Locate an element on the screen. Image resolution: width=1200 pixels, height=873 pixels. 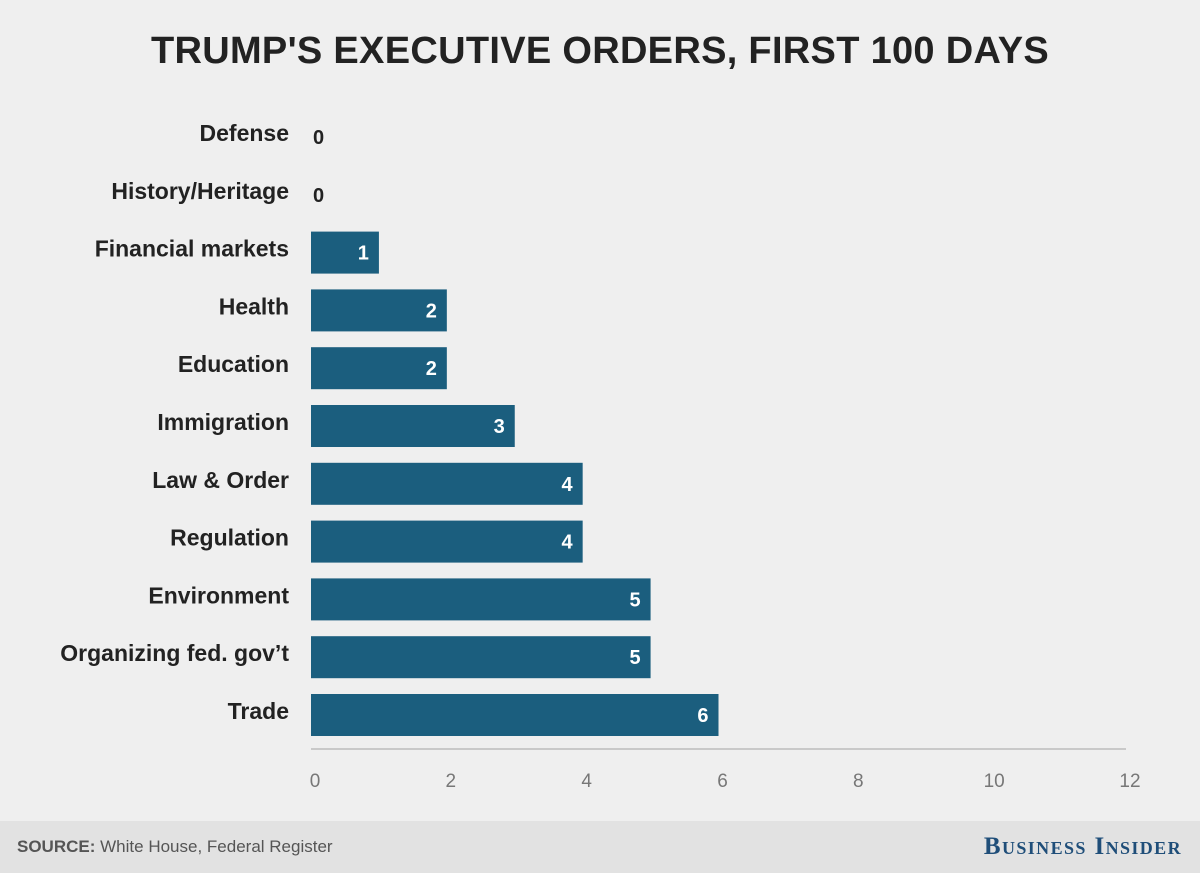
business-insider-logo: Business Insider is located at coordinates (1082, 846).